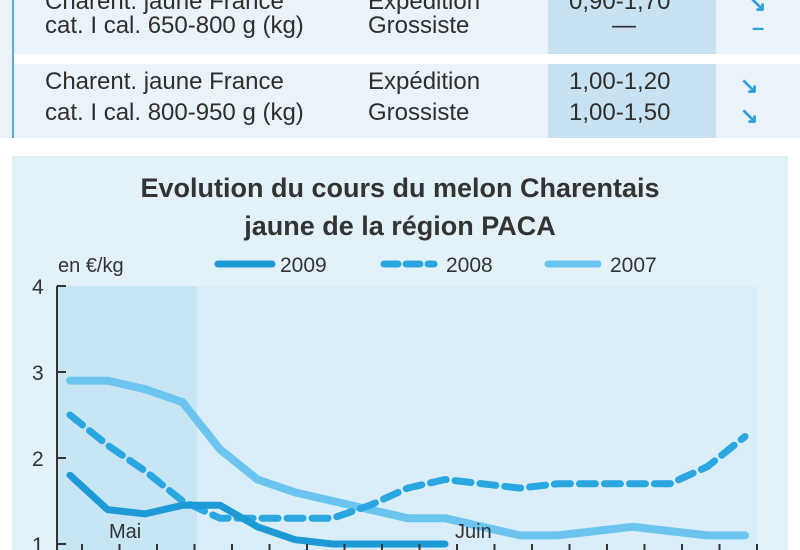 This screenshot has width=800, height=550. Describe the element at coordinates (424, 81) in the screenshot. I see `row2-market-line1: Expédition` at that location.